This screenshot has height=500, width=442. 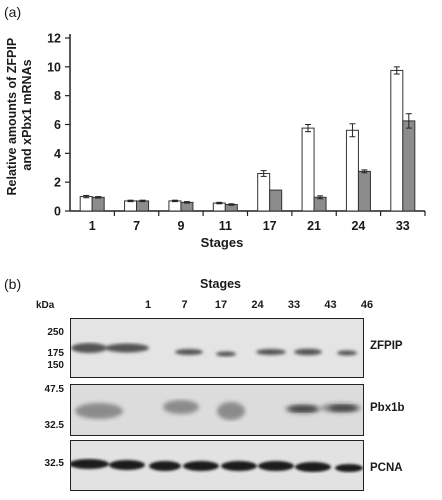 I want to click on marker-150: 150, so click(x=55, y=365).